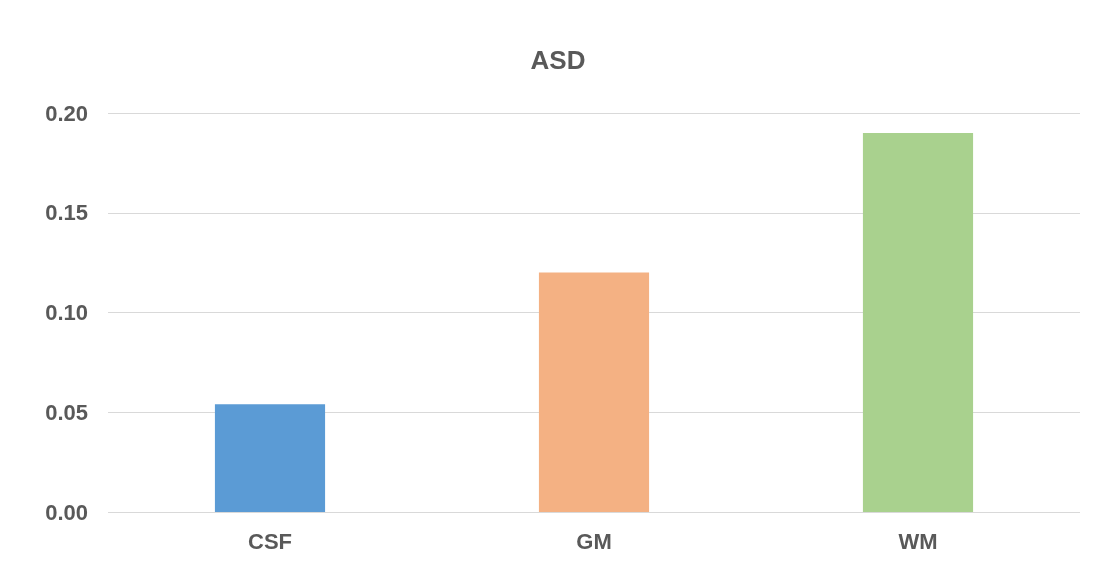  Describe the element at coordinates (66, 512) in the screenshot. I see `y-tick-label: 0.00` at that location.